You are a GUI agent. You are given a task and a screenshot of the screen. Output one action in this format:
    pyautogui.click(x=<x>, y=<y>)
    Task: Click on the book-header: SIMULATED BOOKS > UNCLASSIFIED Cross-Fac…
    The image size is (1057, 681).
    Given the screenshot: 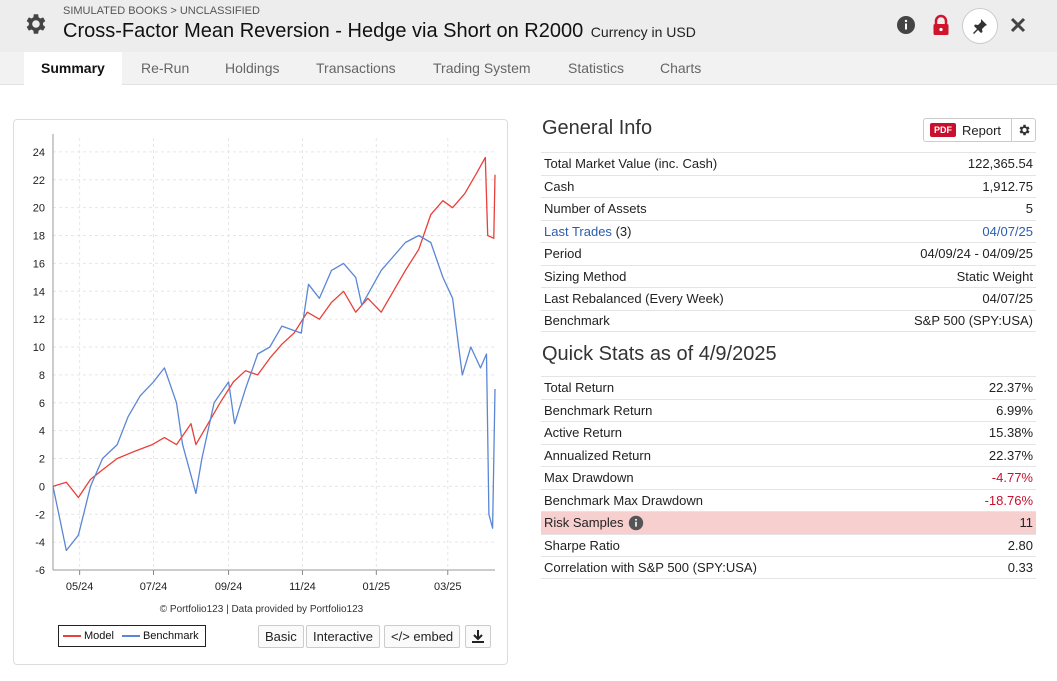 What is the action you would take?
    pyautogui.click(x=528, y=26)
    